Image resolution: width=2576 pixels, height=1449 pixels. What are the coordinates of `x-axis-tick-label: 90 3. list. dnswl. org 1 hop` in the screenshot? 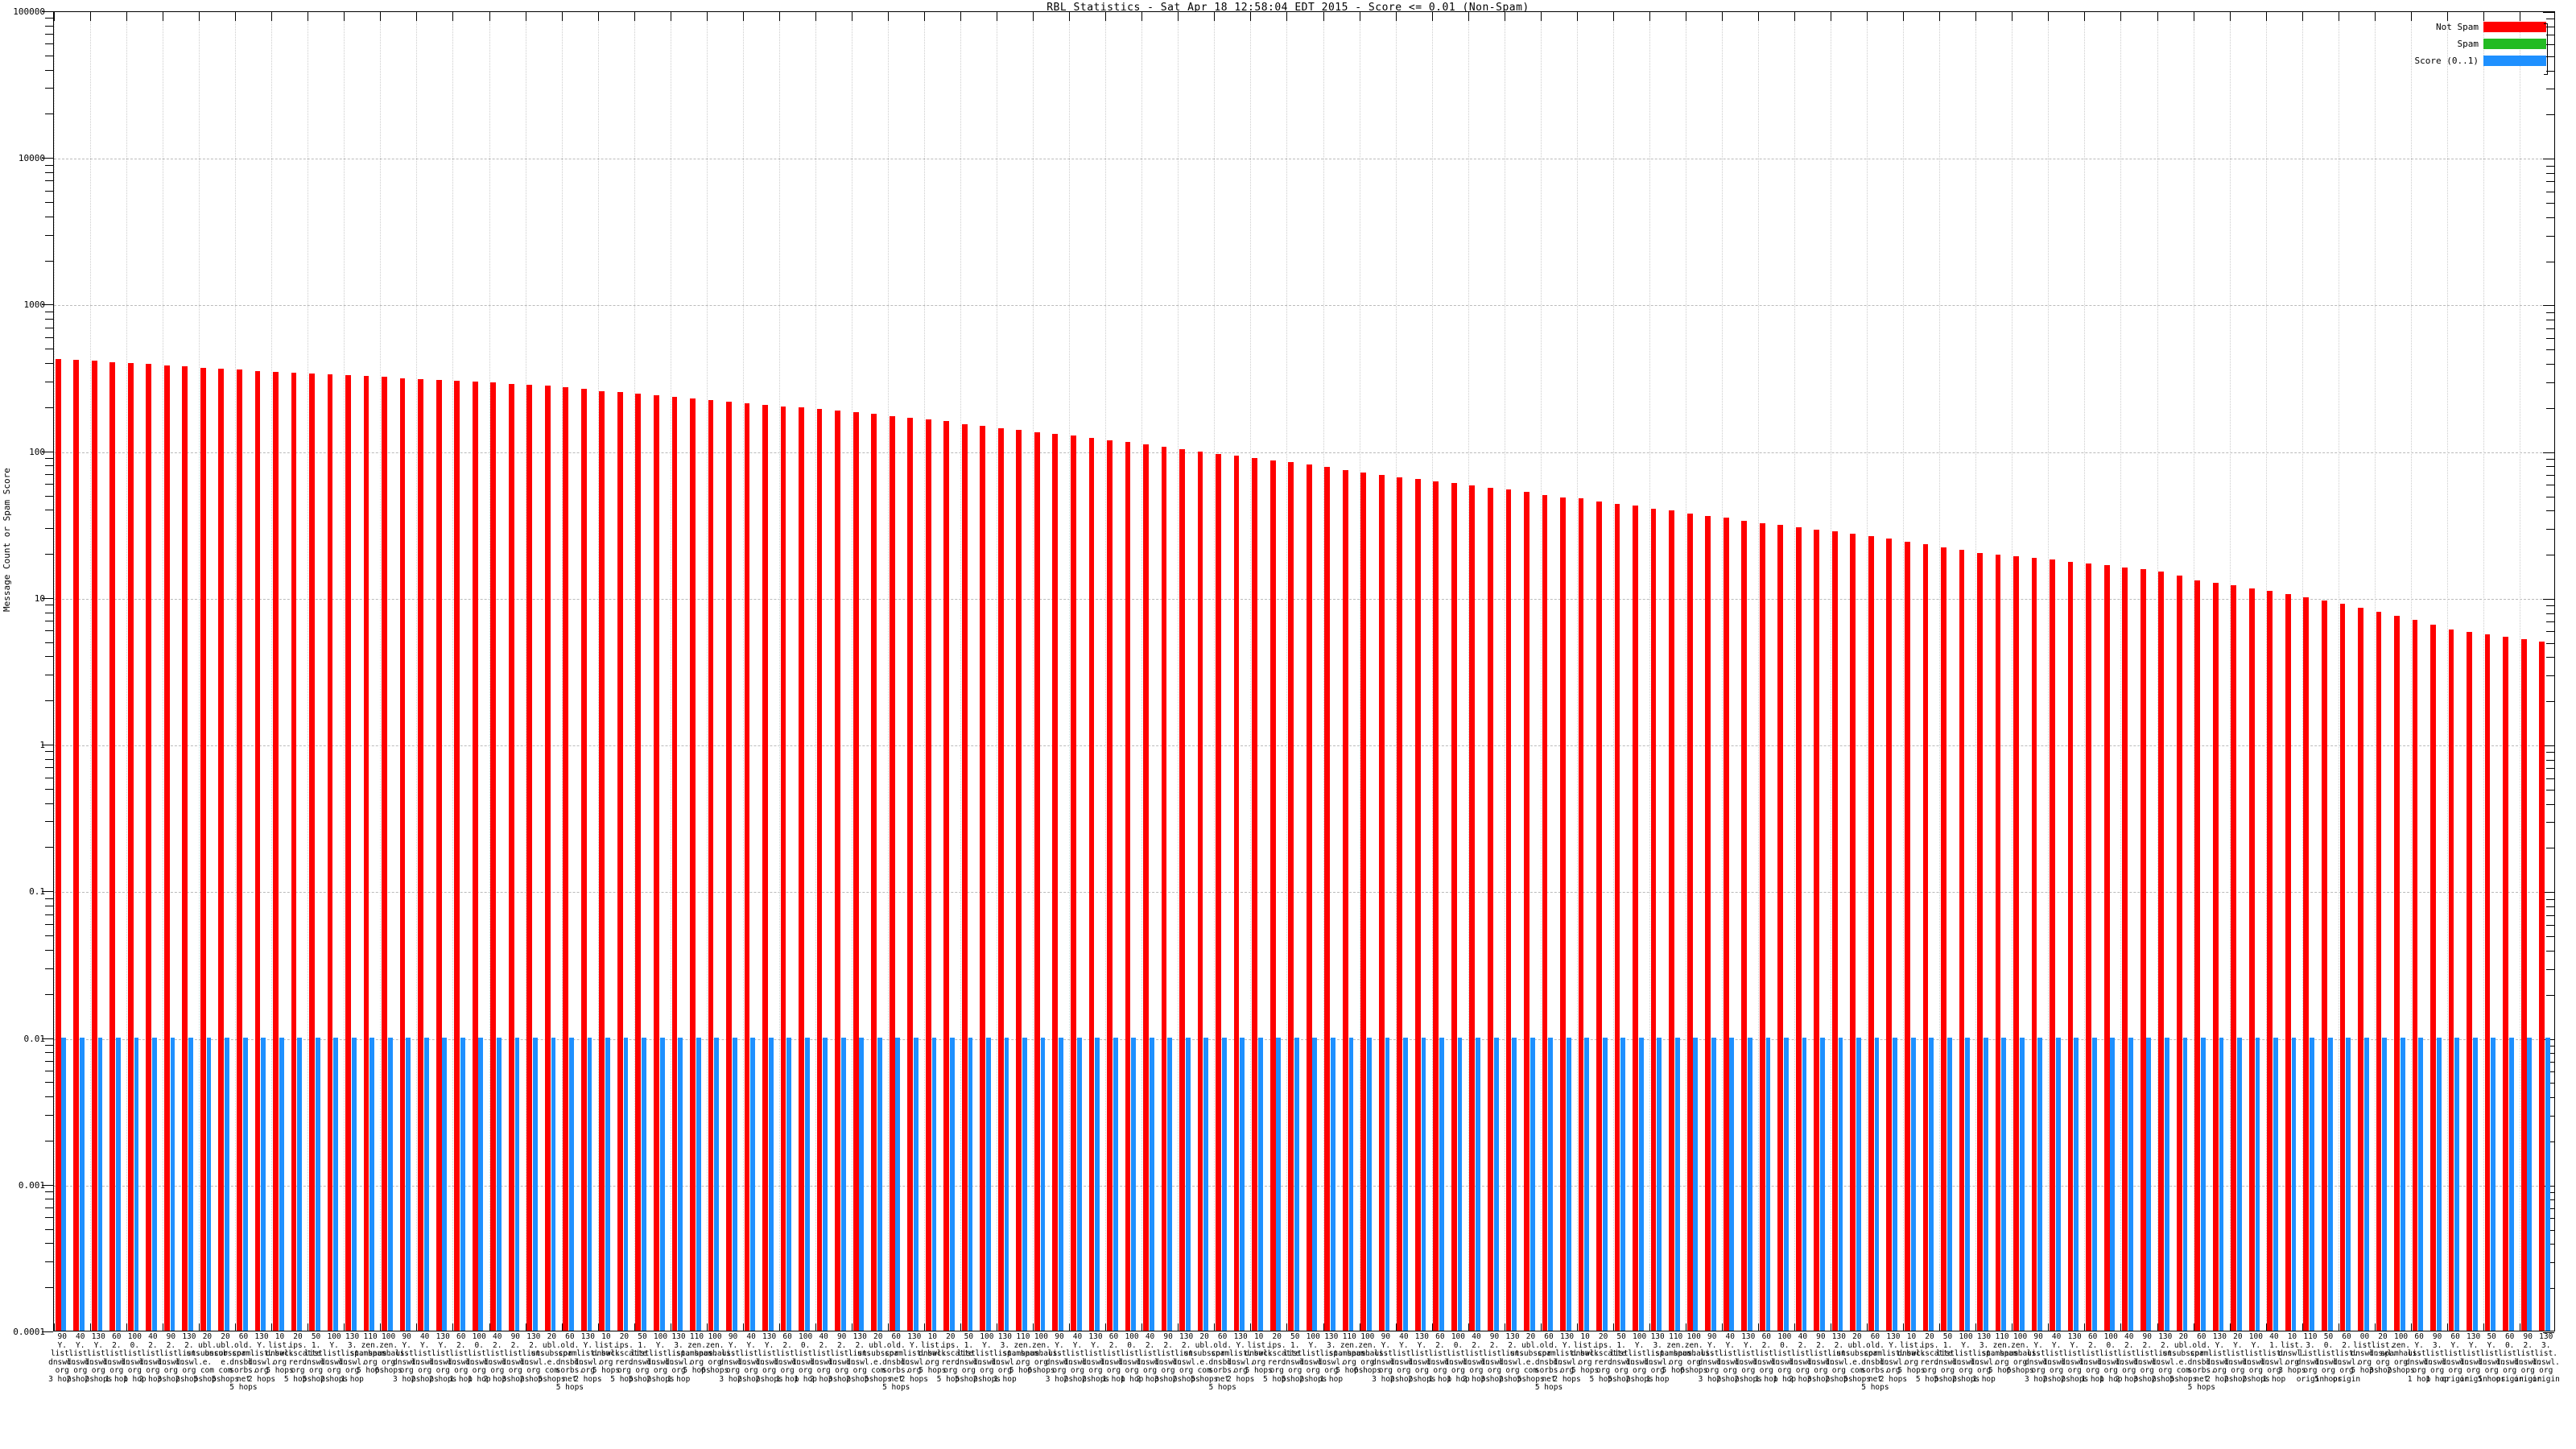 It's located at (2437, 1358).